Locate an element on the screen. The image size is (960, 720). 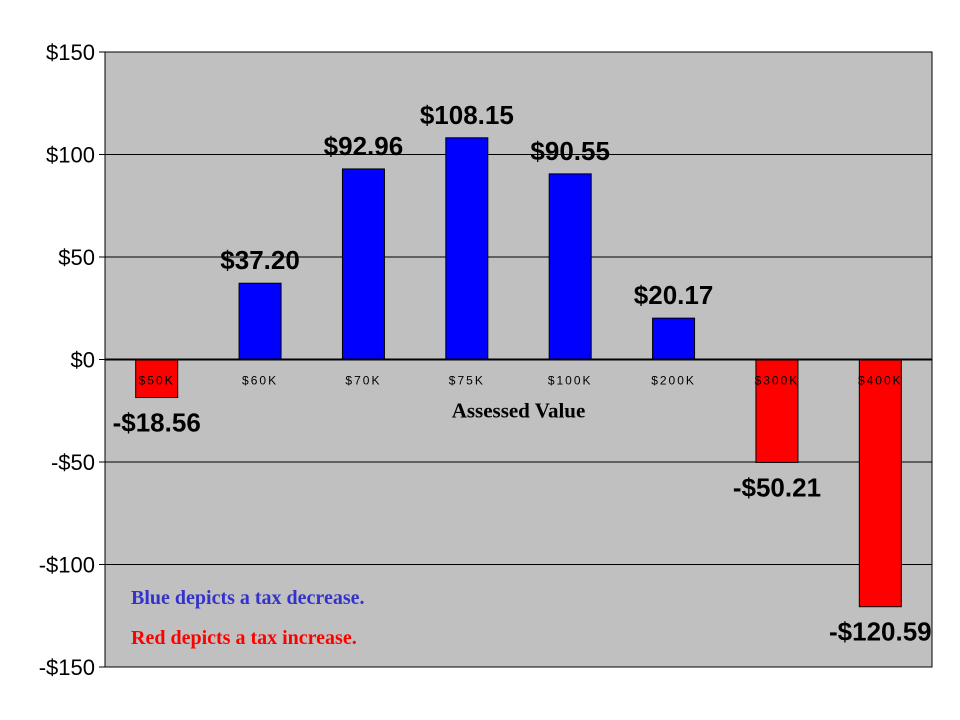
data-label: $20.17 is located at coordinates (674, 295).